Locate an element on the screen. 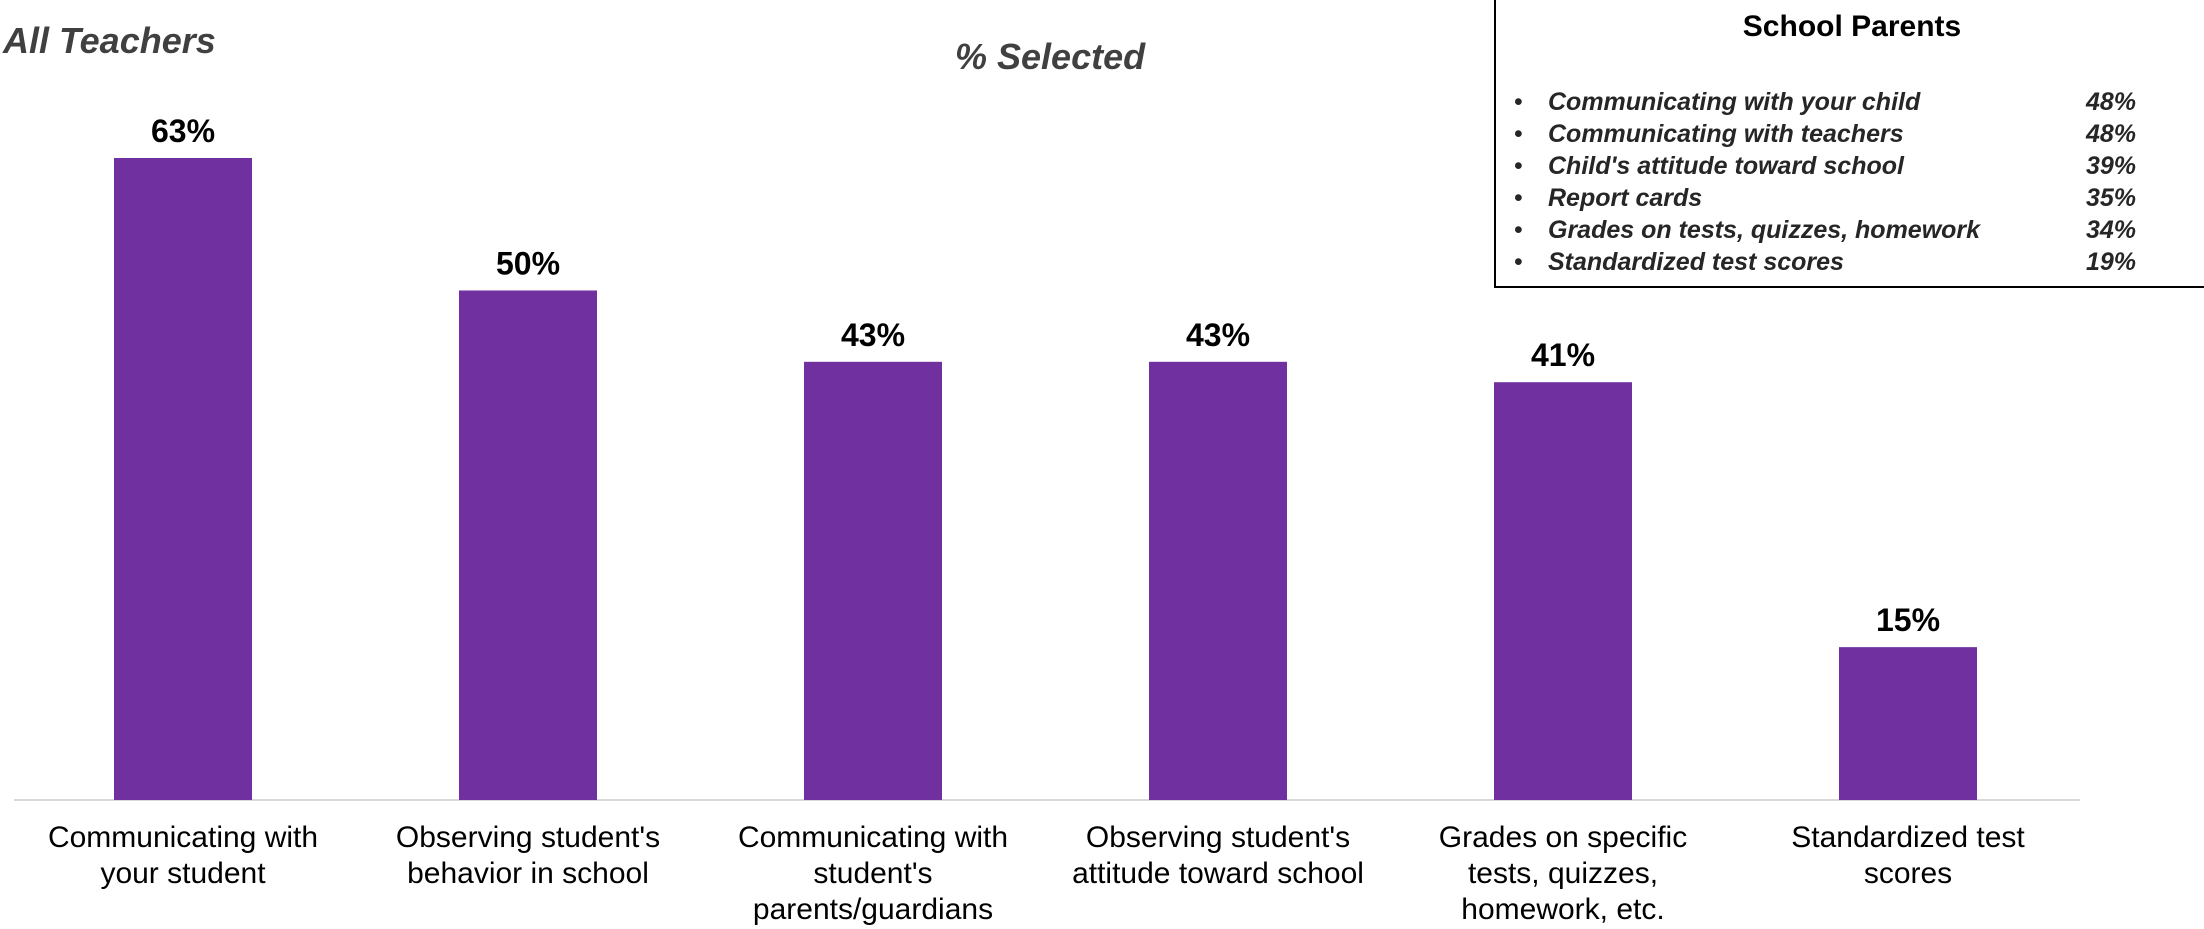 The height and width of the screenshot is (929, 2204). parents-list-item: • Standardized test scores 19% is located at coordinates (1844, 262).